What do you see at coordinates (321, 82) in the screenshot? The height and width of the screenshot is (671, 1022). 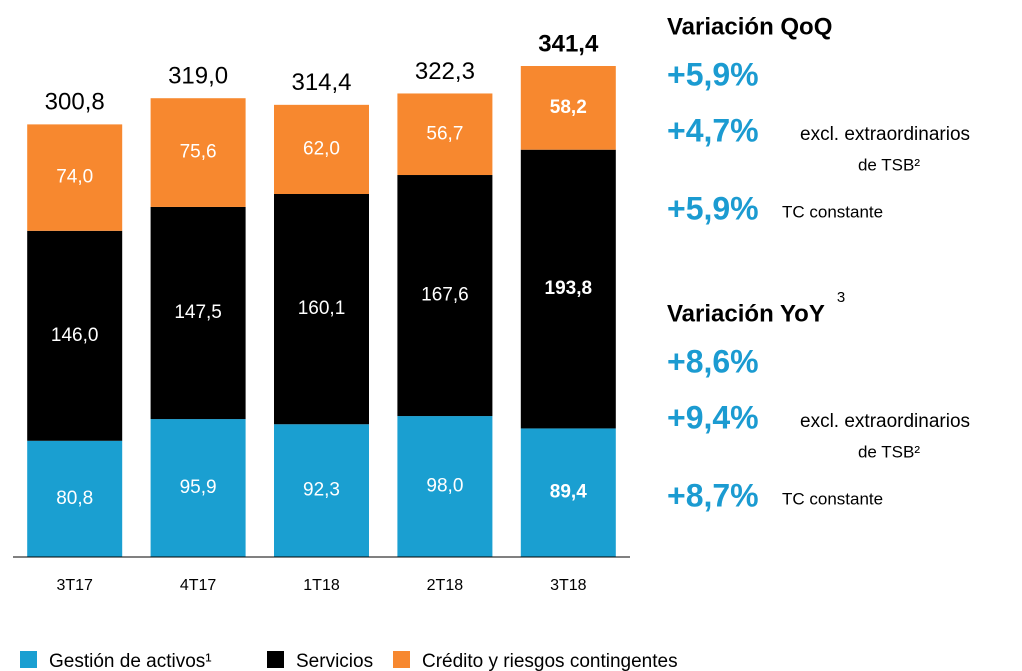 I see `total-label: 314,4` at bounding box center [321, 82].